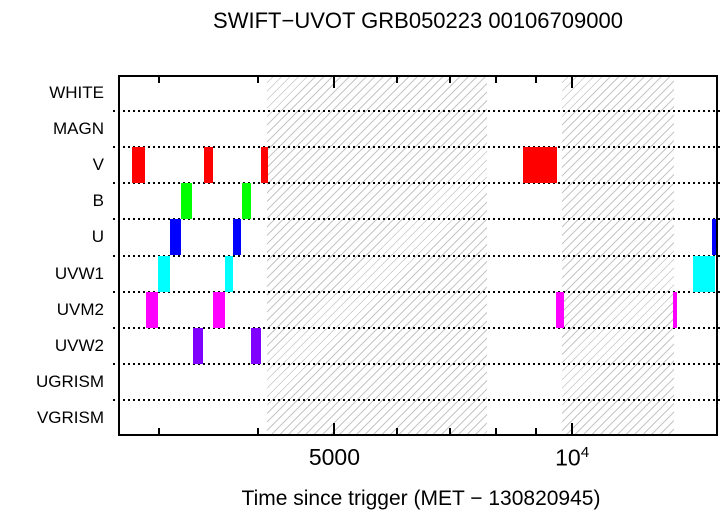 The width and height of the screenshot is (724, 522). Describe the element at coordinates (97, 237) in the screenshot. I see `filter-label-u: U` at that location.